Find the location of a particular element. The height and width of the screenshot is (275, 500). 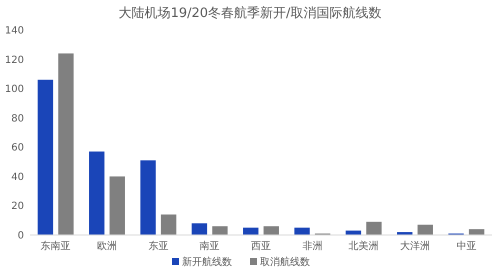

y-tick-label: 20 is located at coordinates (17, 206).